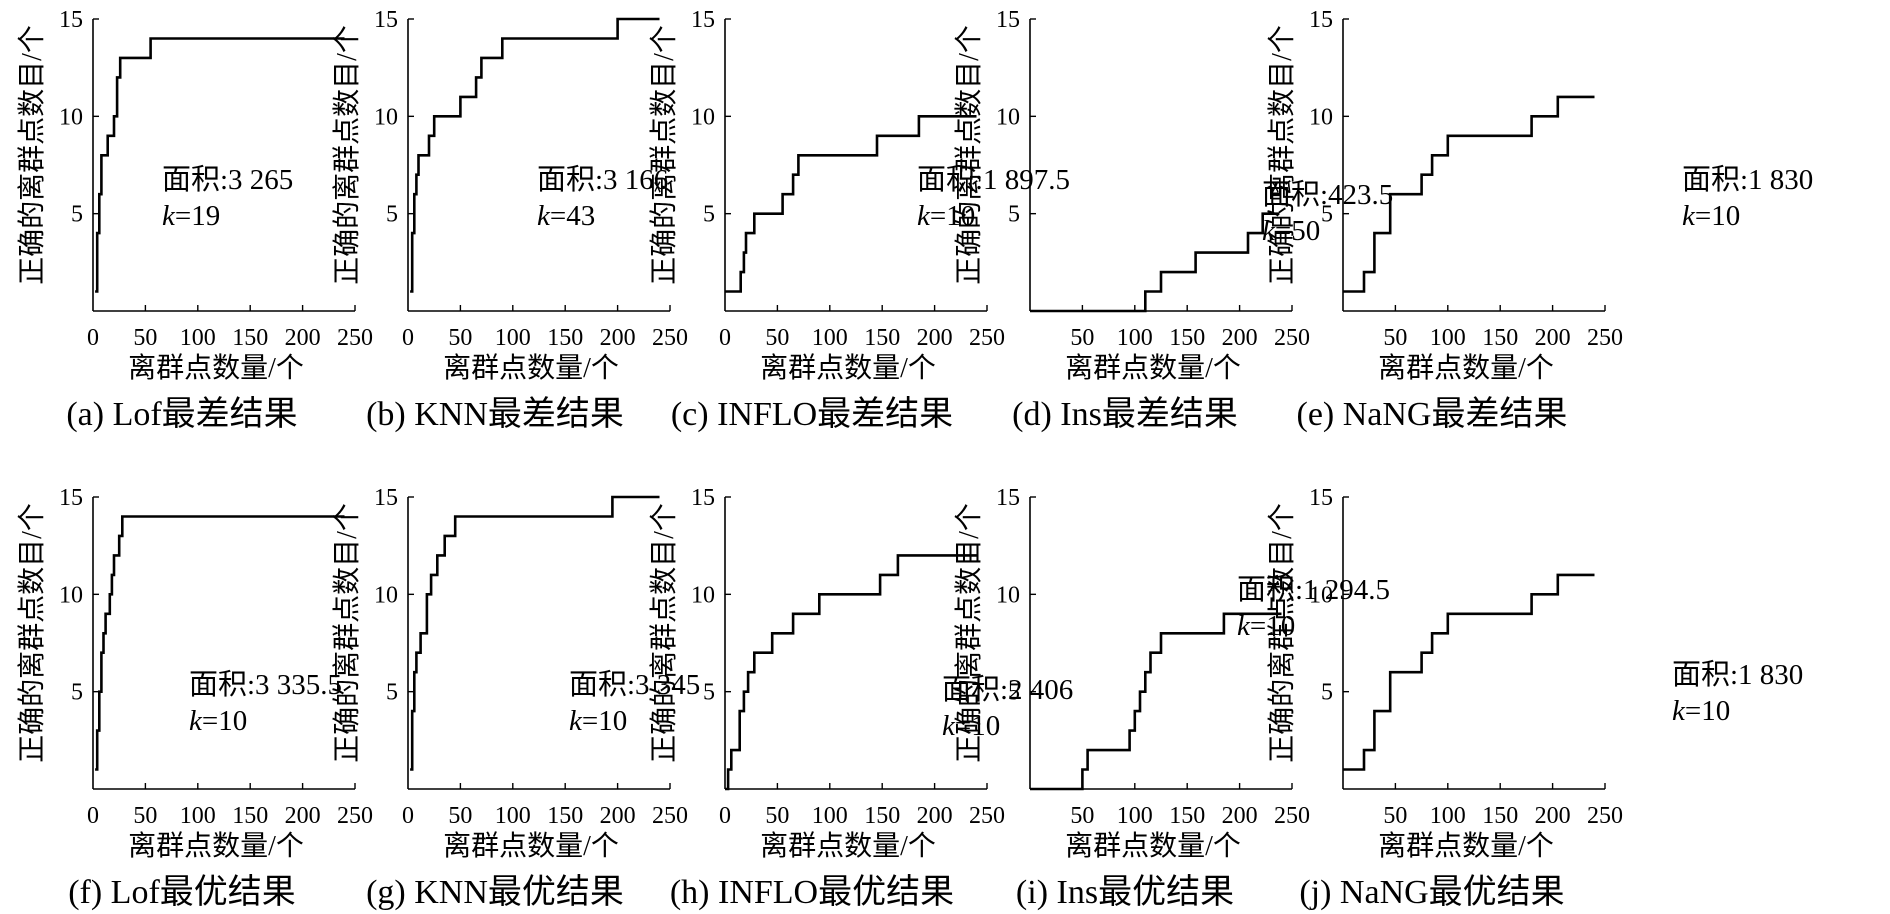 This screenshot has width=1890, height=914. What do you see at coordinates (993, 180) in the screenshot?
I see `area-annotation: 面积:1 897.5` at bounding box center [993, 180].